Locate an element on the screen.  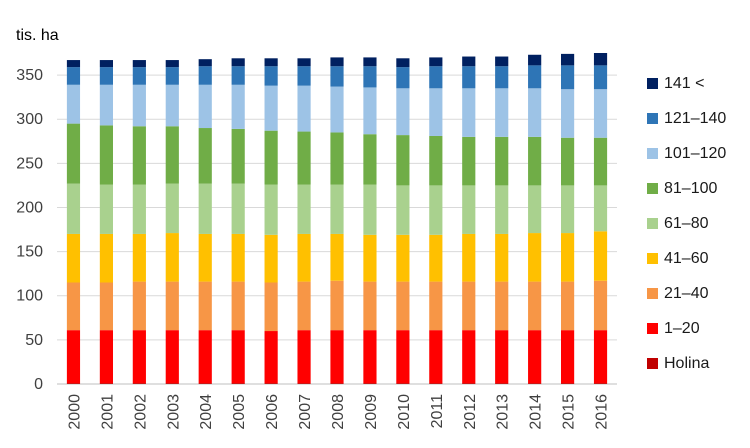
legend-label: 101–120 is located at coordinates (695, 153).